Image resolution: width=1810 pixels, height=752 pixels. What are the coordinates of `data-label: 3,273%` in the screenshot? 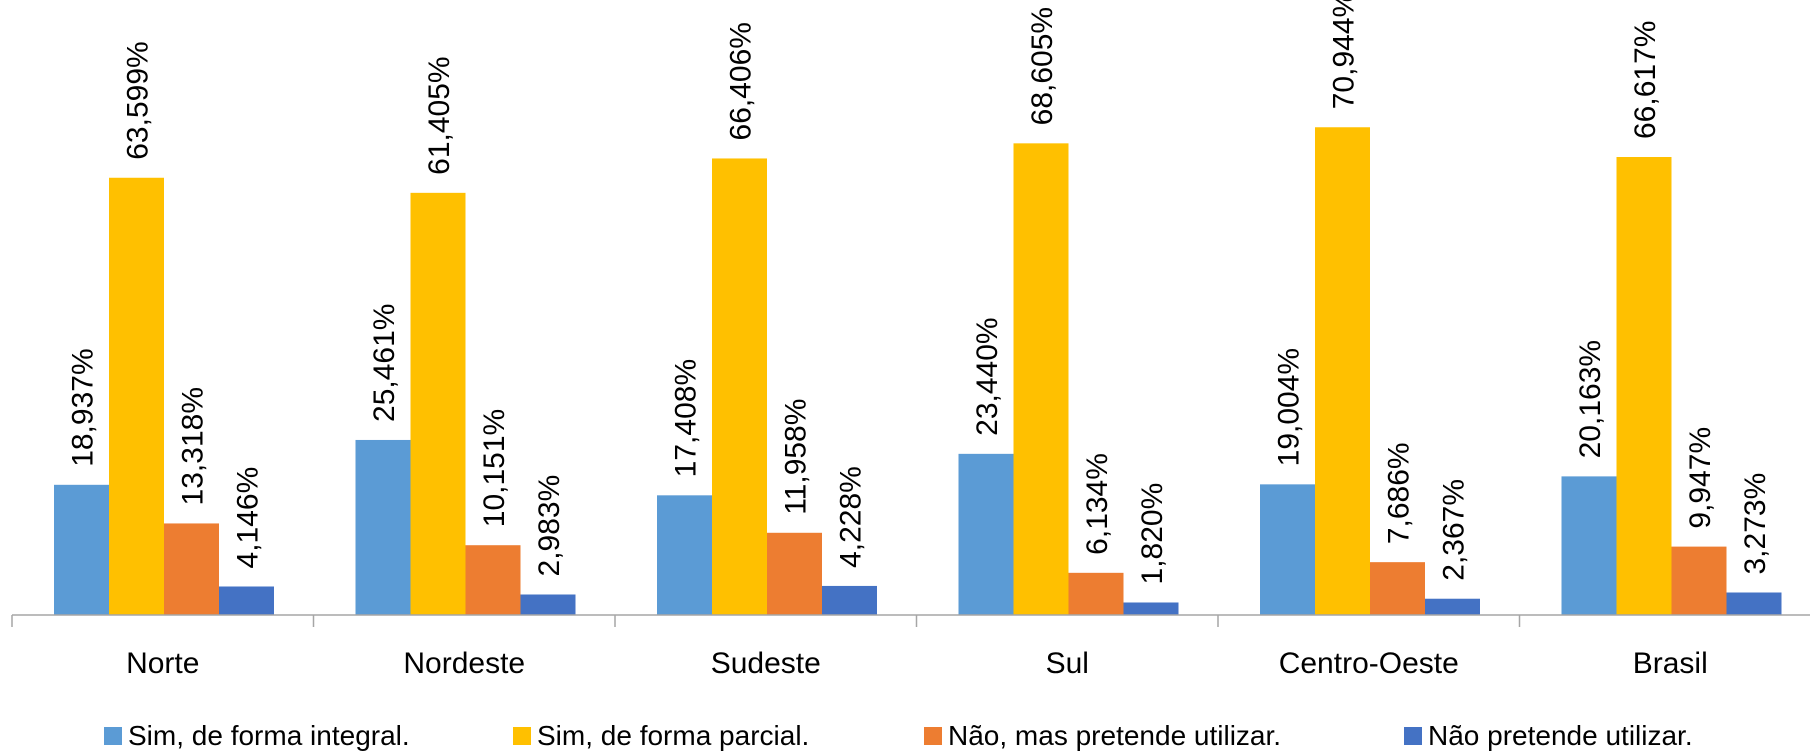 It's located at (1755, 524).